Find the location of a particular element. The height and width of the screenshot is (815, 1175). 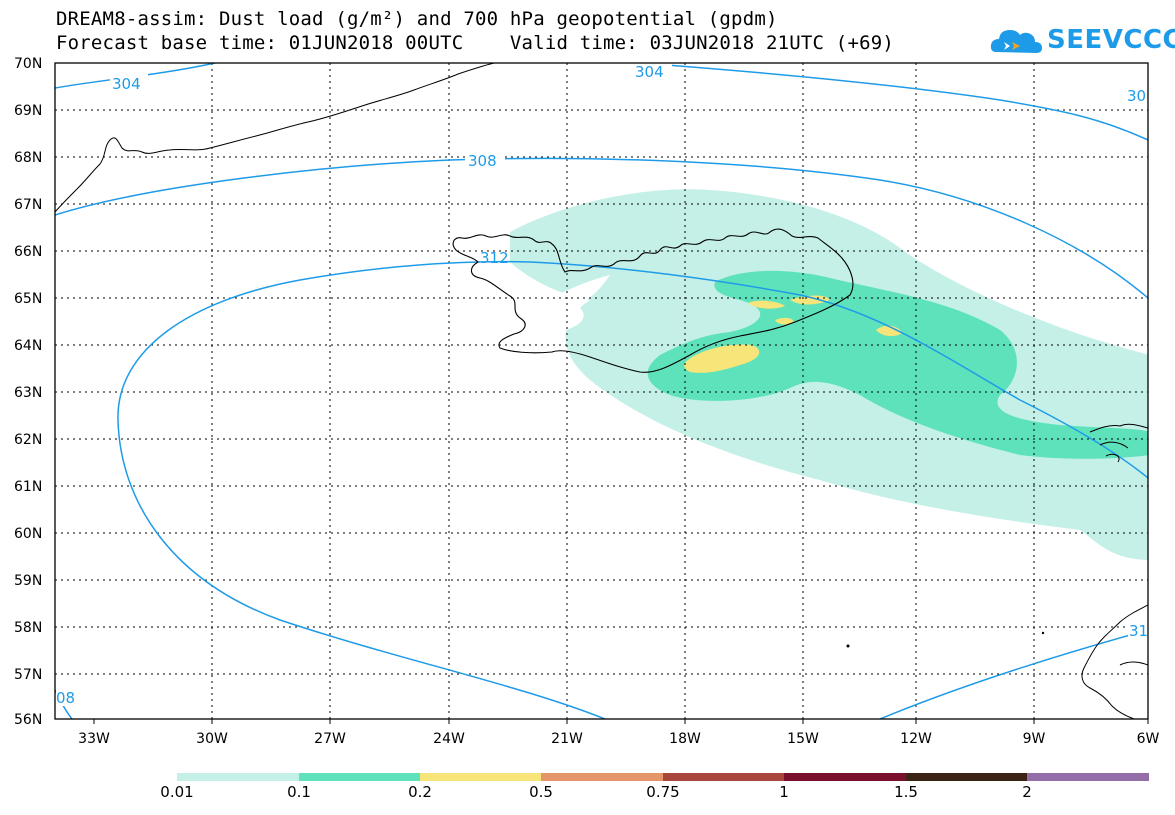

colorbar-label: 0.01 is located at coordinates (177, 792).